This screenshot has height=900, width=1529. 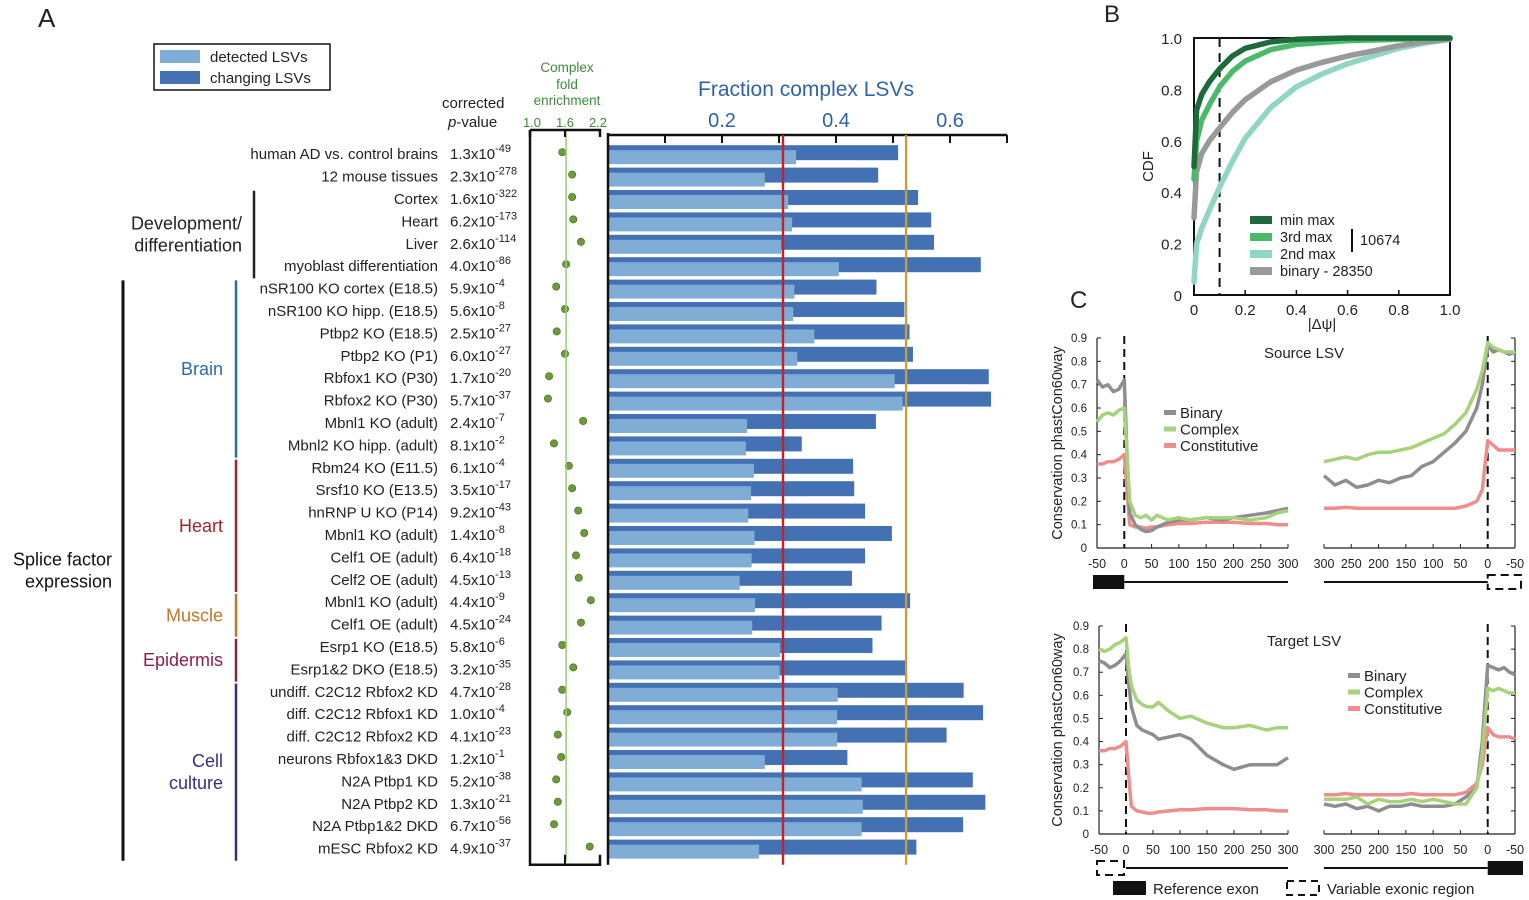 I want to click on cdf-legend-label: 2nd max, so click(x=1308, y=255).